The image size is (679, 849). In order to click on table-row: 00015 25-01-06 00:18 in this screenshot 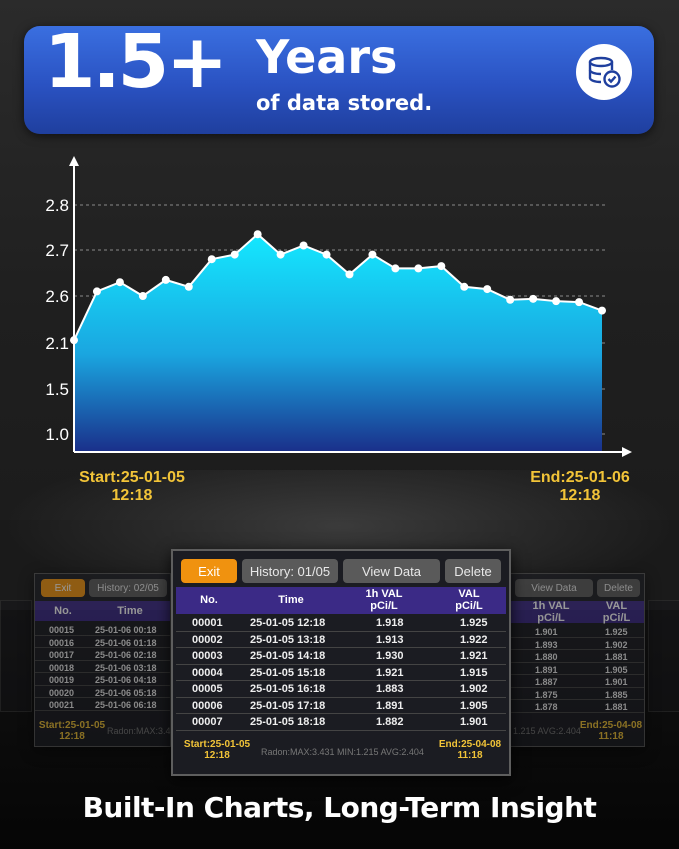, I will do `click(102, 629)`.